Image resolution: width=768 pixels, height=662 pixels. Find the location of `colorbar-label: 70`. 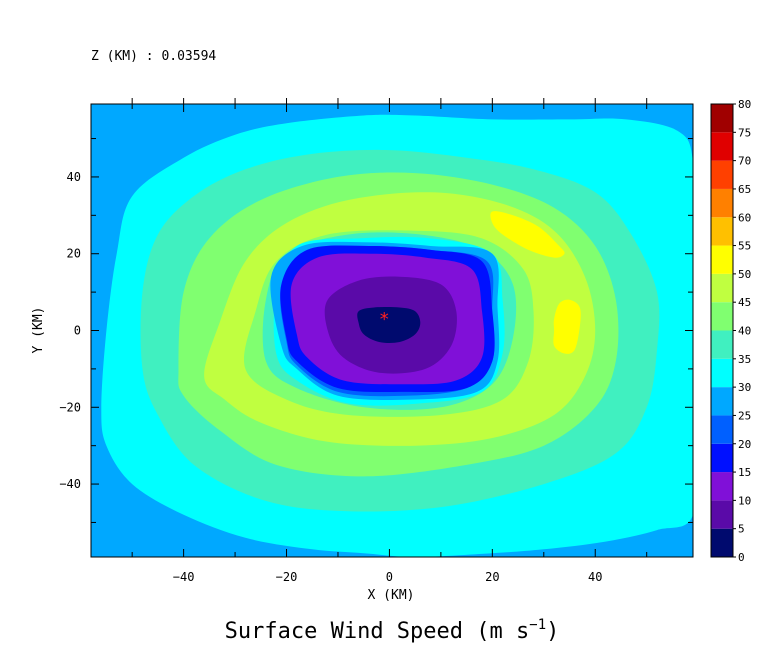

colorbar-label: 70 is located at coordinates (744, 161).